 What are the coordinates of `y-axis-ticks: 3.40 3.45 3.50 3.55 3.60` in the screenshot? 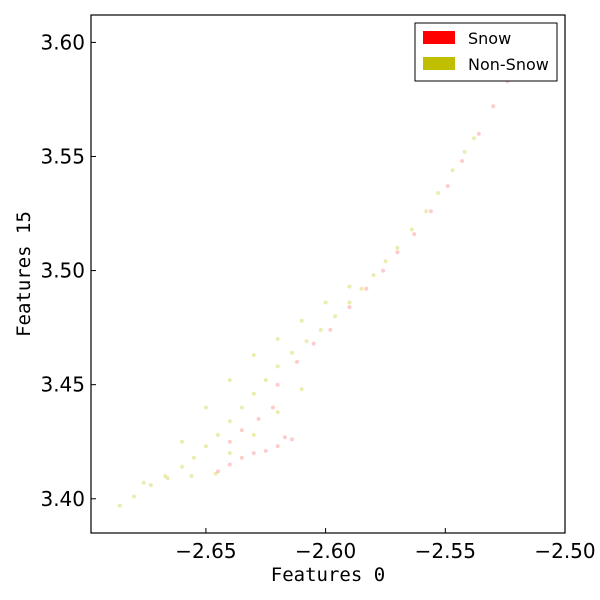 It's located at (68, 270).